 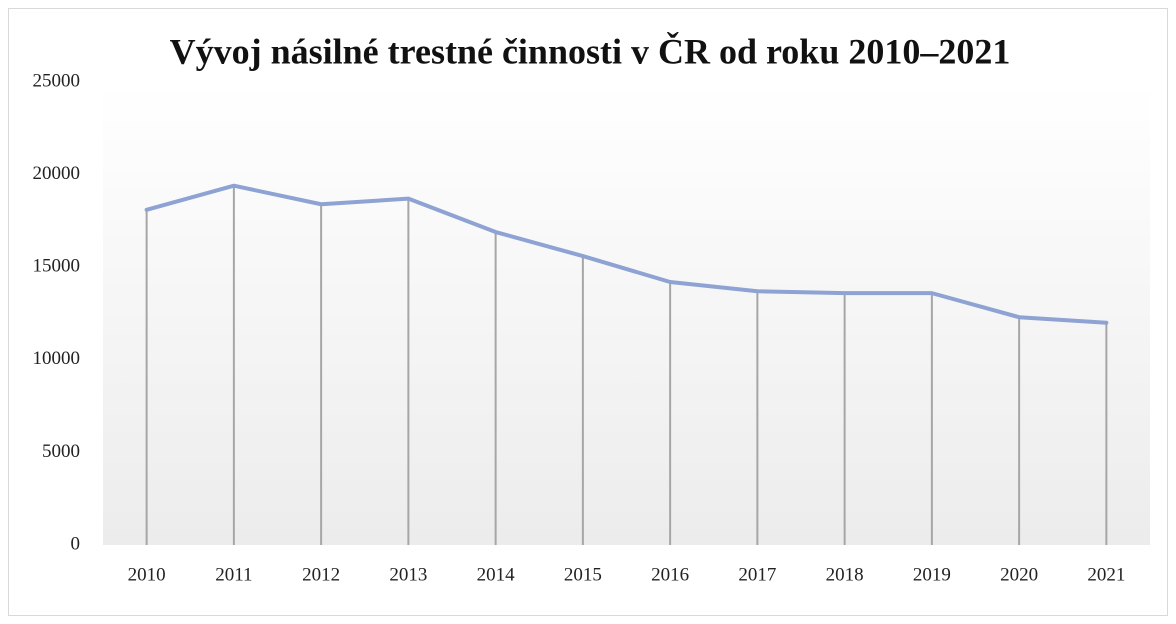 What do you see at coordinates (408, 574) in the screenshot?
I see `x-tick-label: 2013` at bounding box center [408, 574].